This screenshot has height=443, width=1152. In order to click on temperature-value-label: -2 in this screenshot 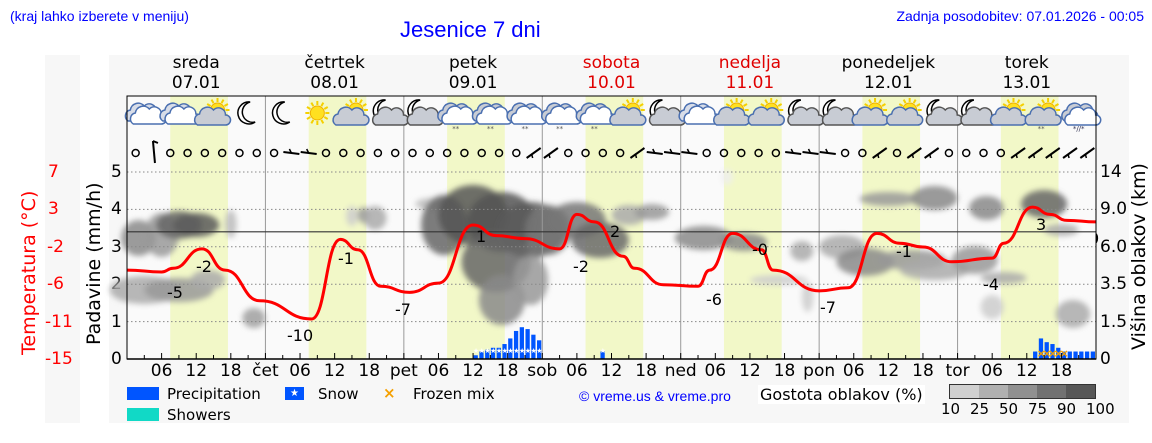, I will do `click(581, 266)`.